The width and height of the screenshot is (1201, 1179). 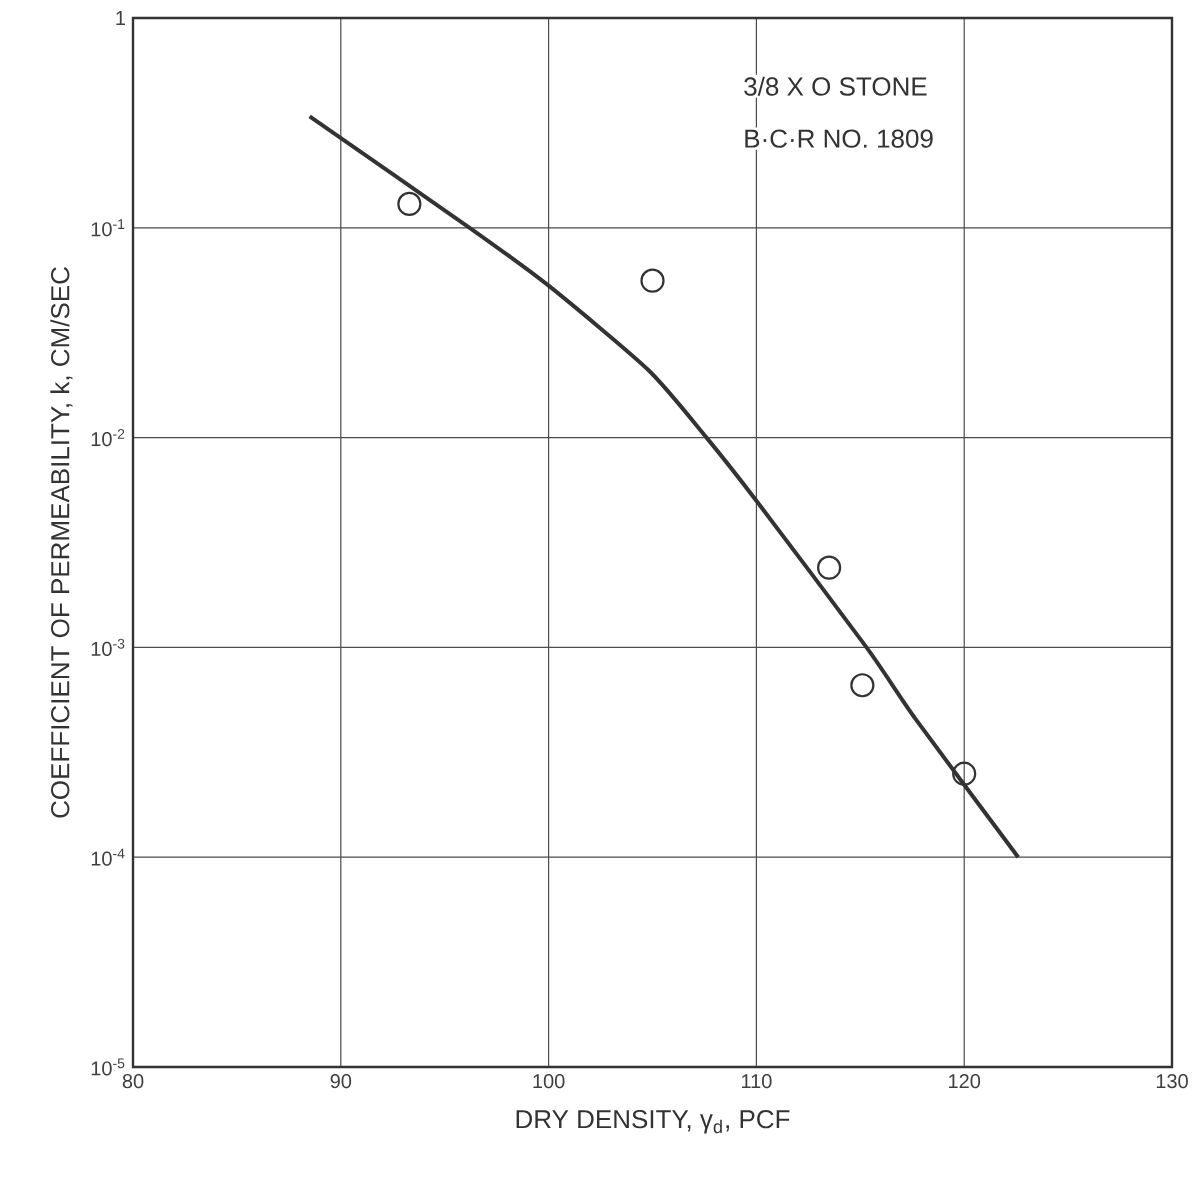 What do you see at coordinates (965, 1081) in the screenshot?
I see `x-tick-label: 120` at bounding box center [965, 1081].